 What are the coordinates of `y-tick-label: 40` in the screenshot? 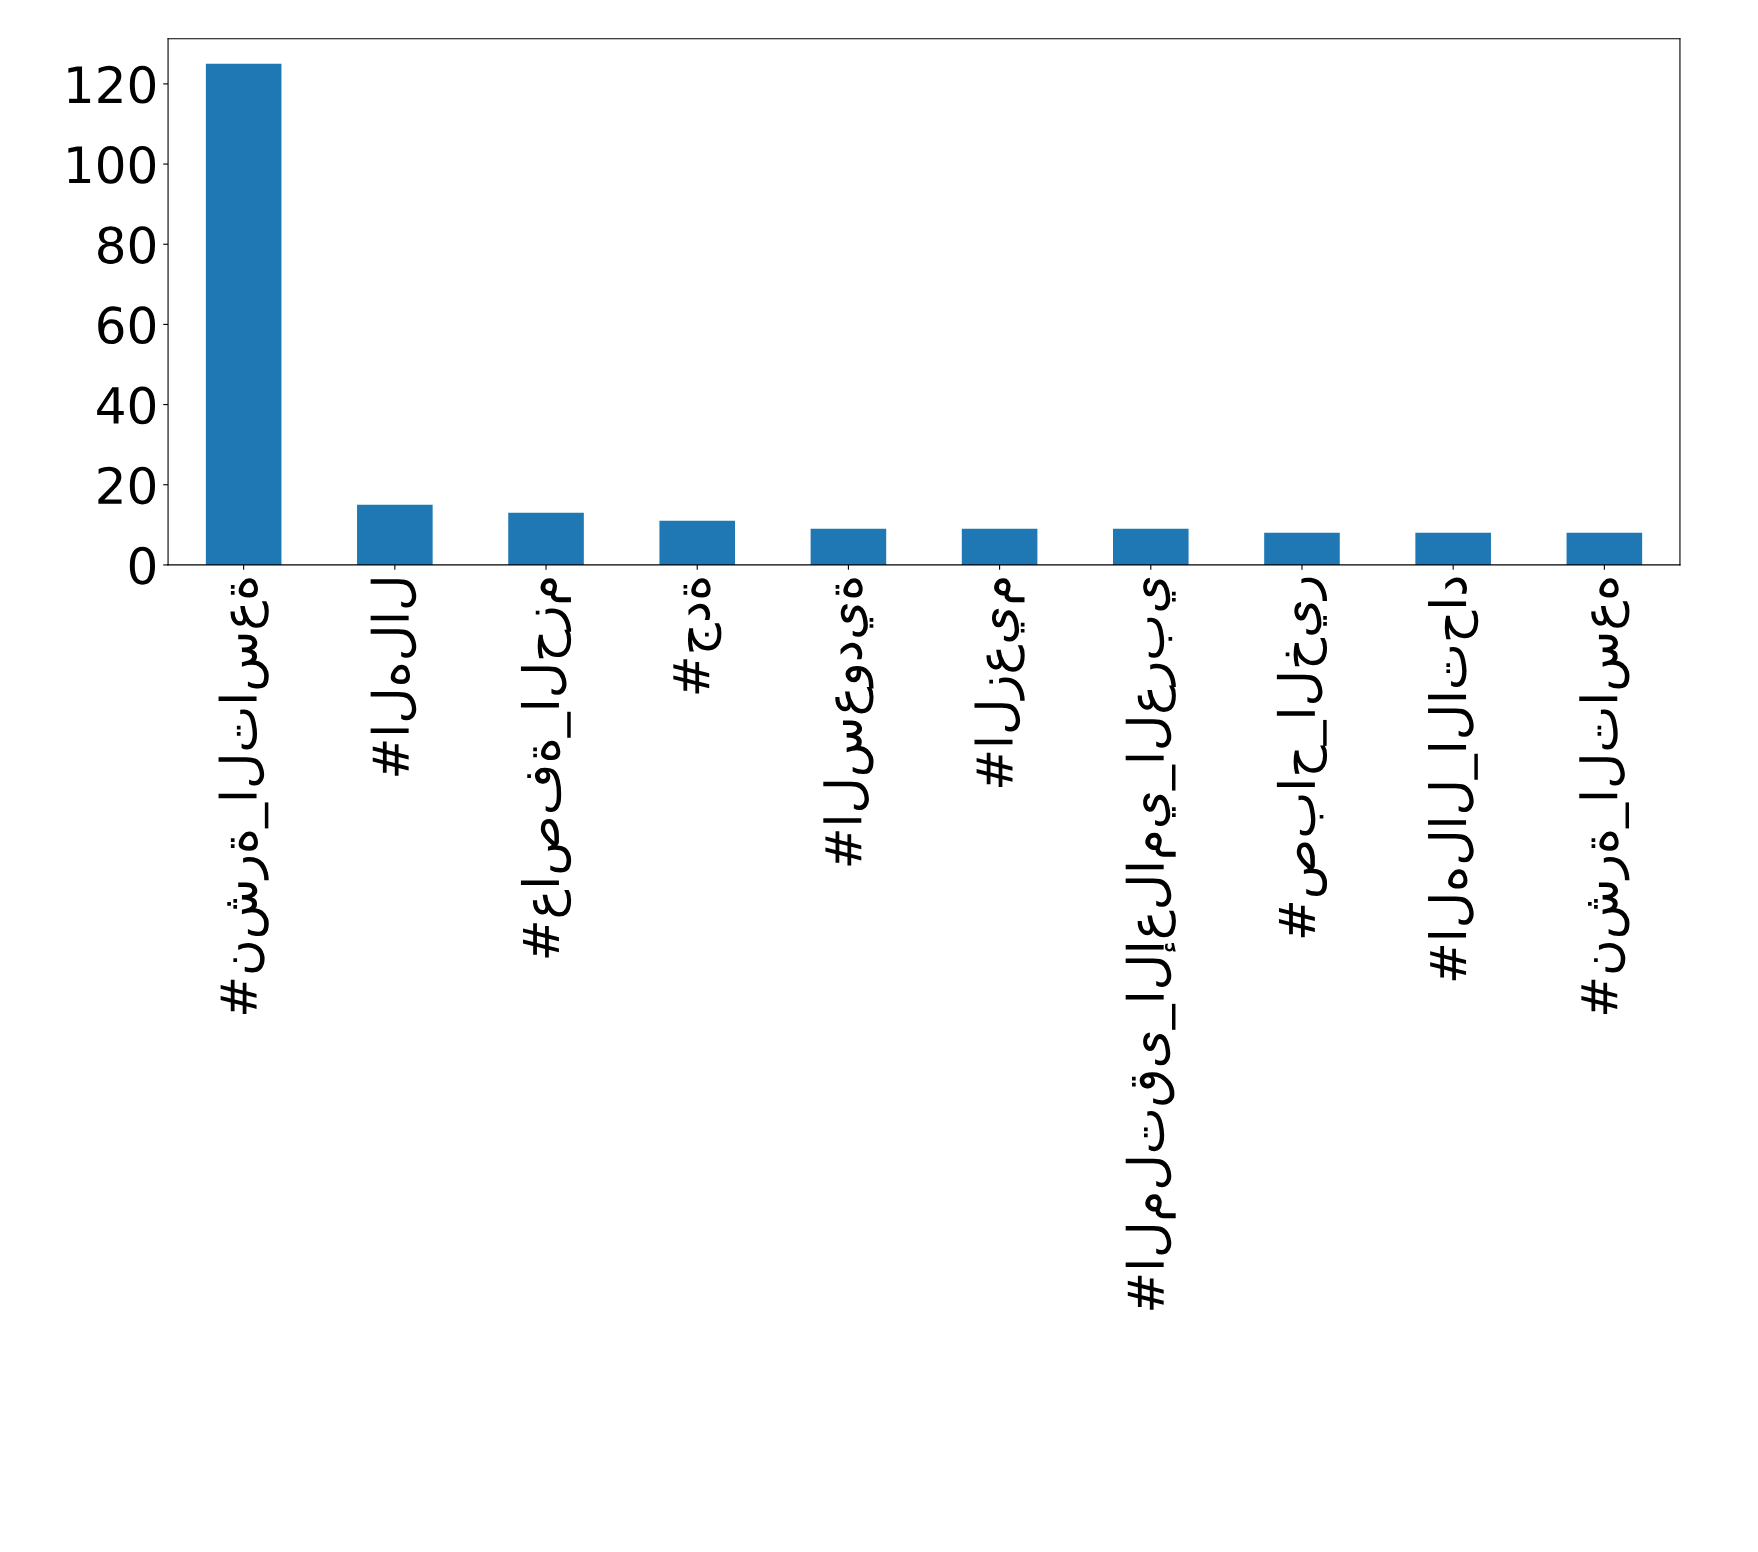 It's located at (126, 405).